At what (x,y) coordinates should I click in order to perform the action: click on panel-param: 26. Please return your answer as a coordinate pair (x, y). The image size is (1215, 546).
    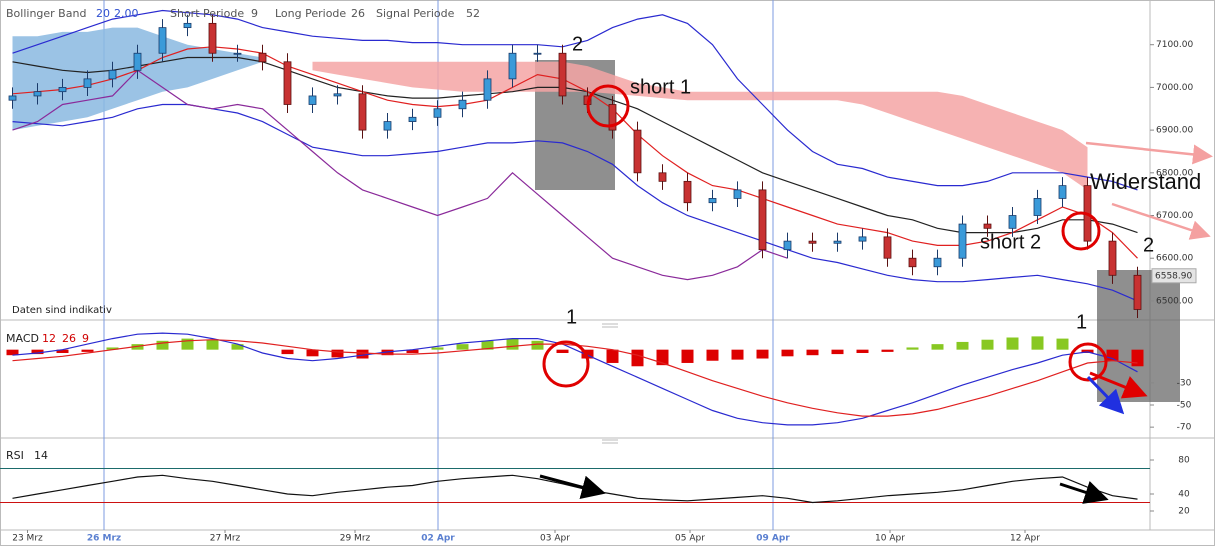
    Looking at the image, I should click on (69, 338).